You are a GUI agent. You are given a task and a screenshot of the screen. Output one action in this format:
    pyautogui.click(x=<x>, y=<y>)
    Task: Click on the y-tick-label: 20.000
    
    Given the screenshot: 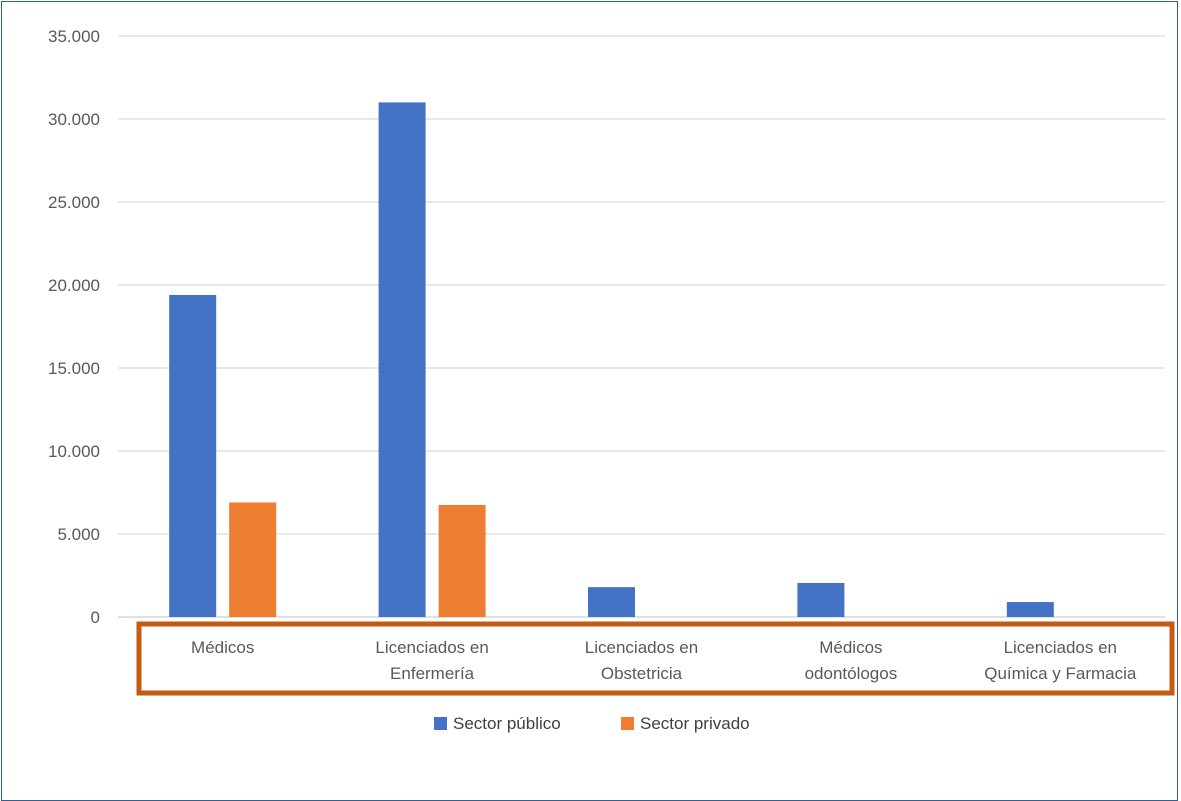 What is the action you would take?
    pyautogui.click(x=74, y=285)
    